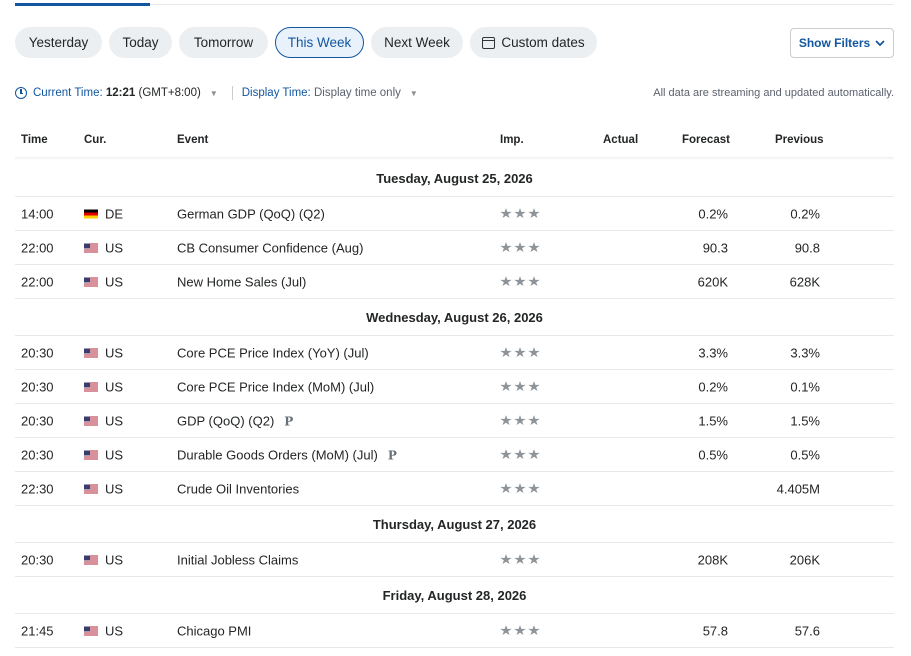 The image size is (911, 656). What do you see at coordinates (193, 140) in the screenshot?
I see `col-header-event: Event` at bounding box center [193, 140].